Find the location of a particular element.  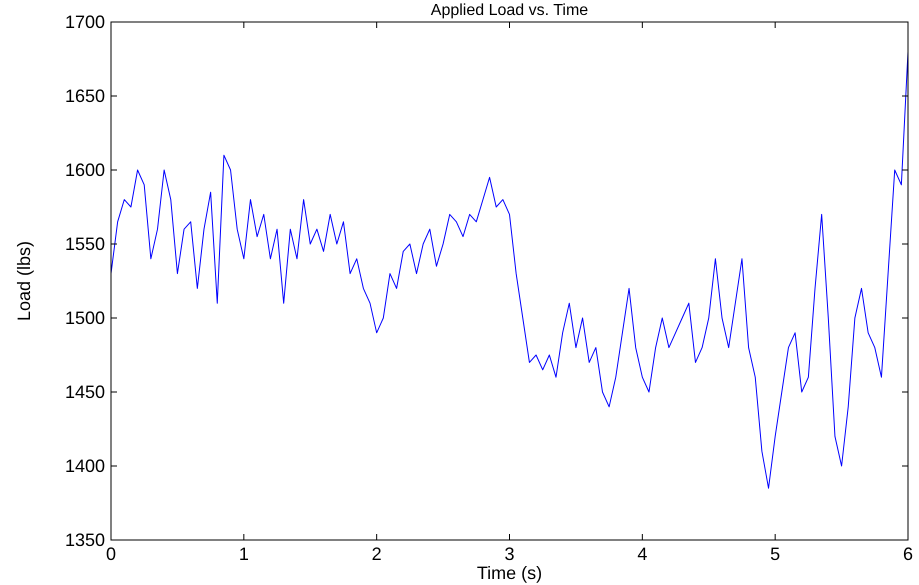

y-tick-label: 1450 is located at coordinates (84, 392).